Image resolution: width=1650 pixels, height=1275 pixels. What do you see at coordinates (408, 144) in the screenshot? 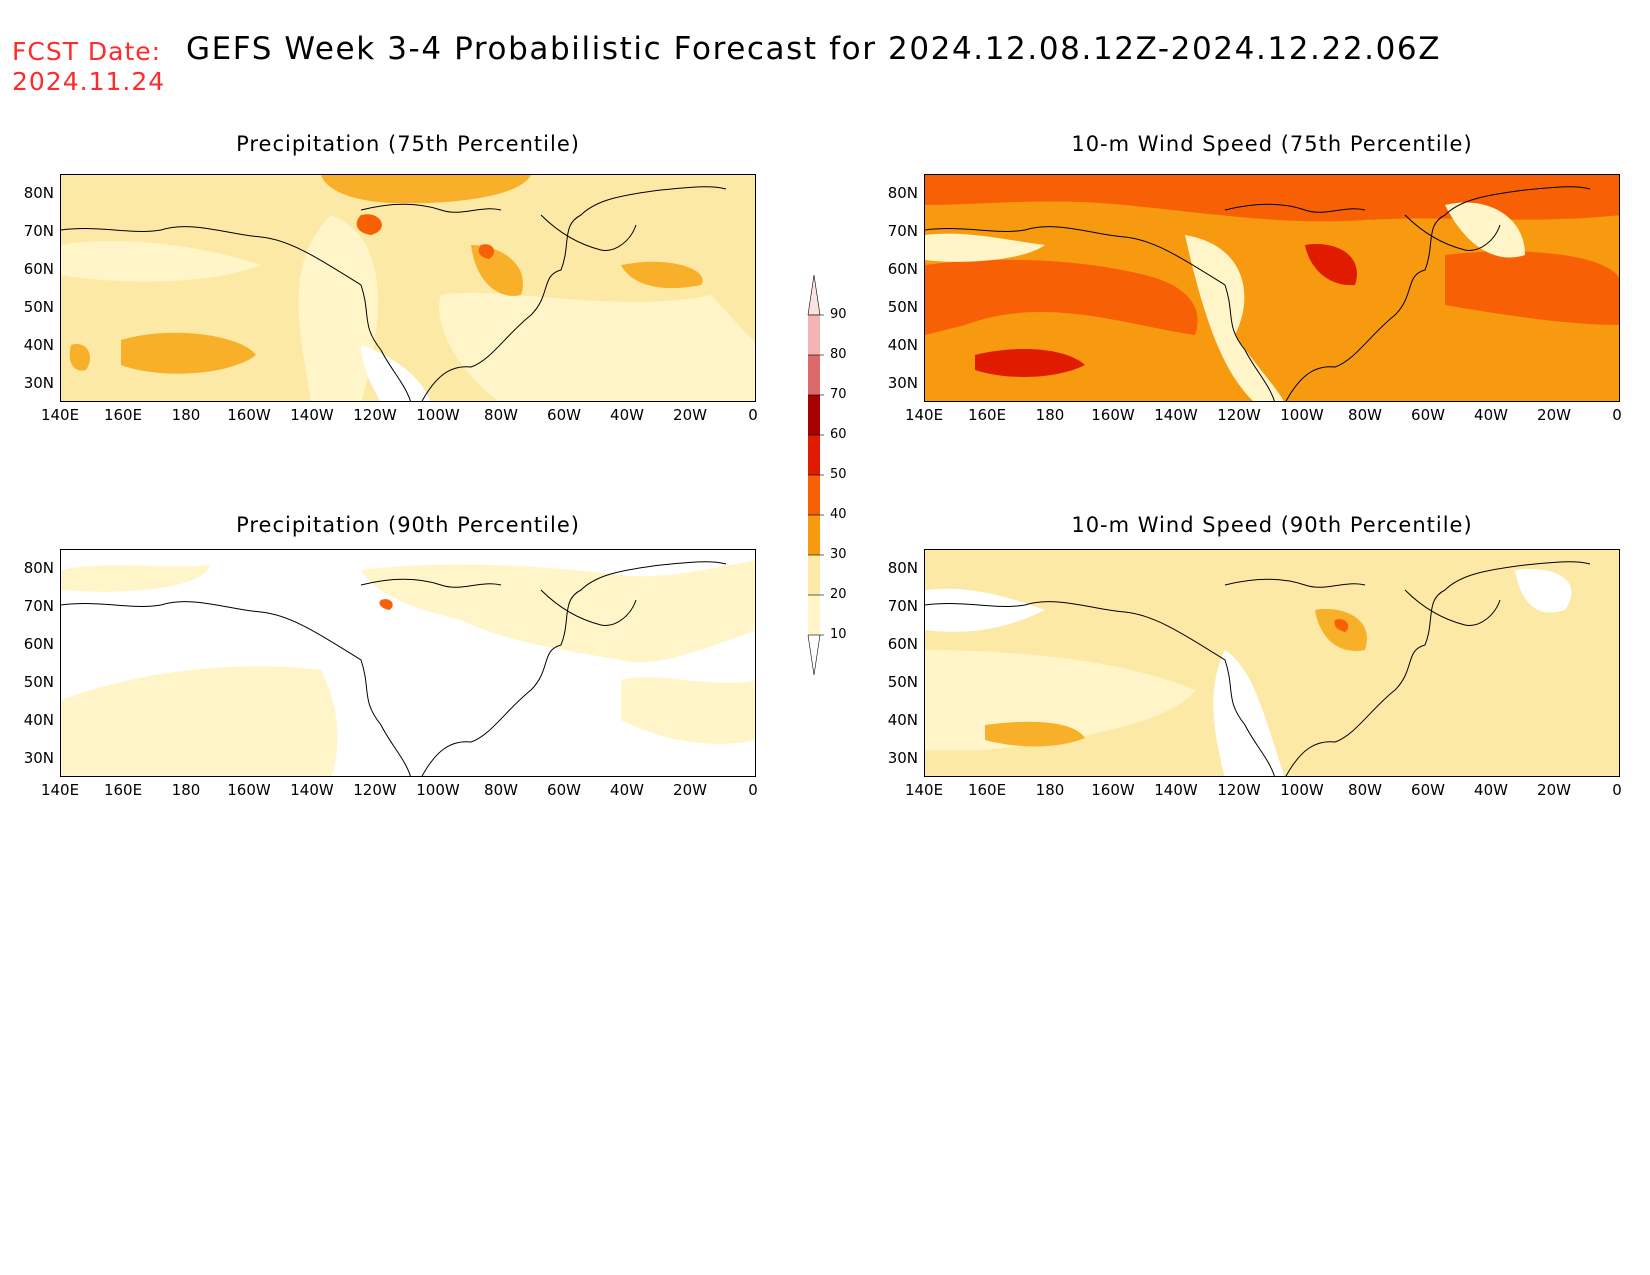
I see `panel-title-precip-75: Precipitation (75th Percentile)` at bounding box center [408, 144].